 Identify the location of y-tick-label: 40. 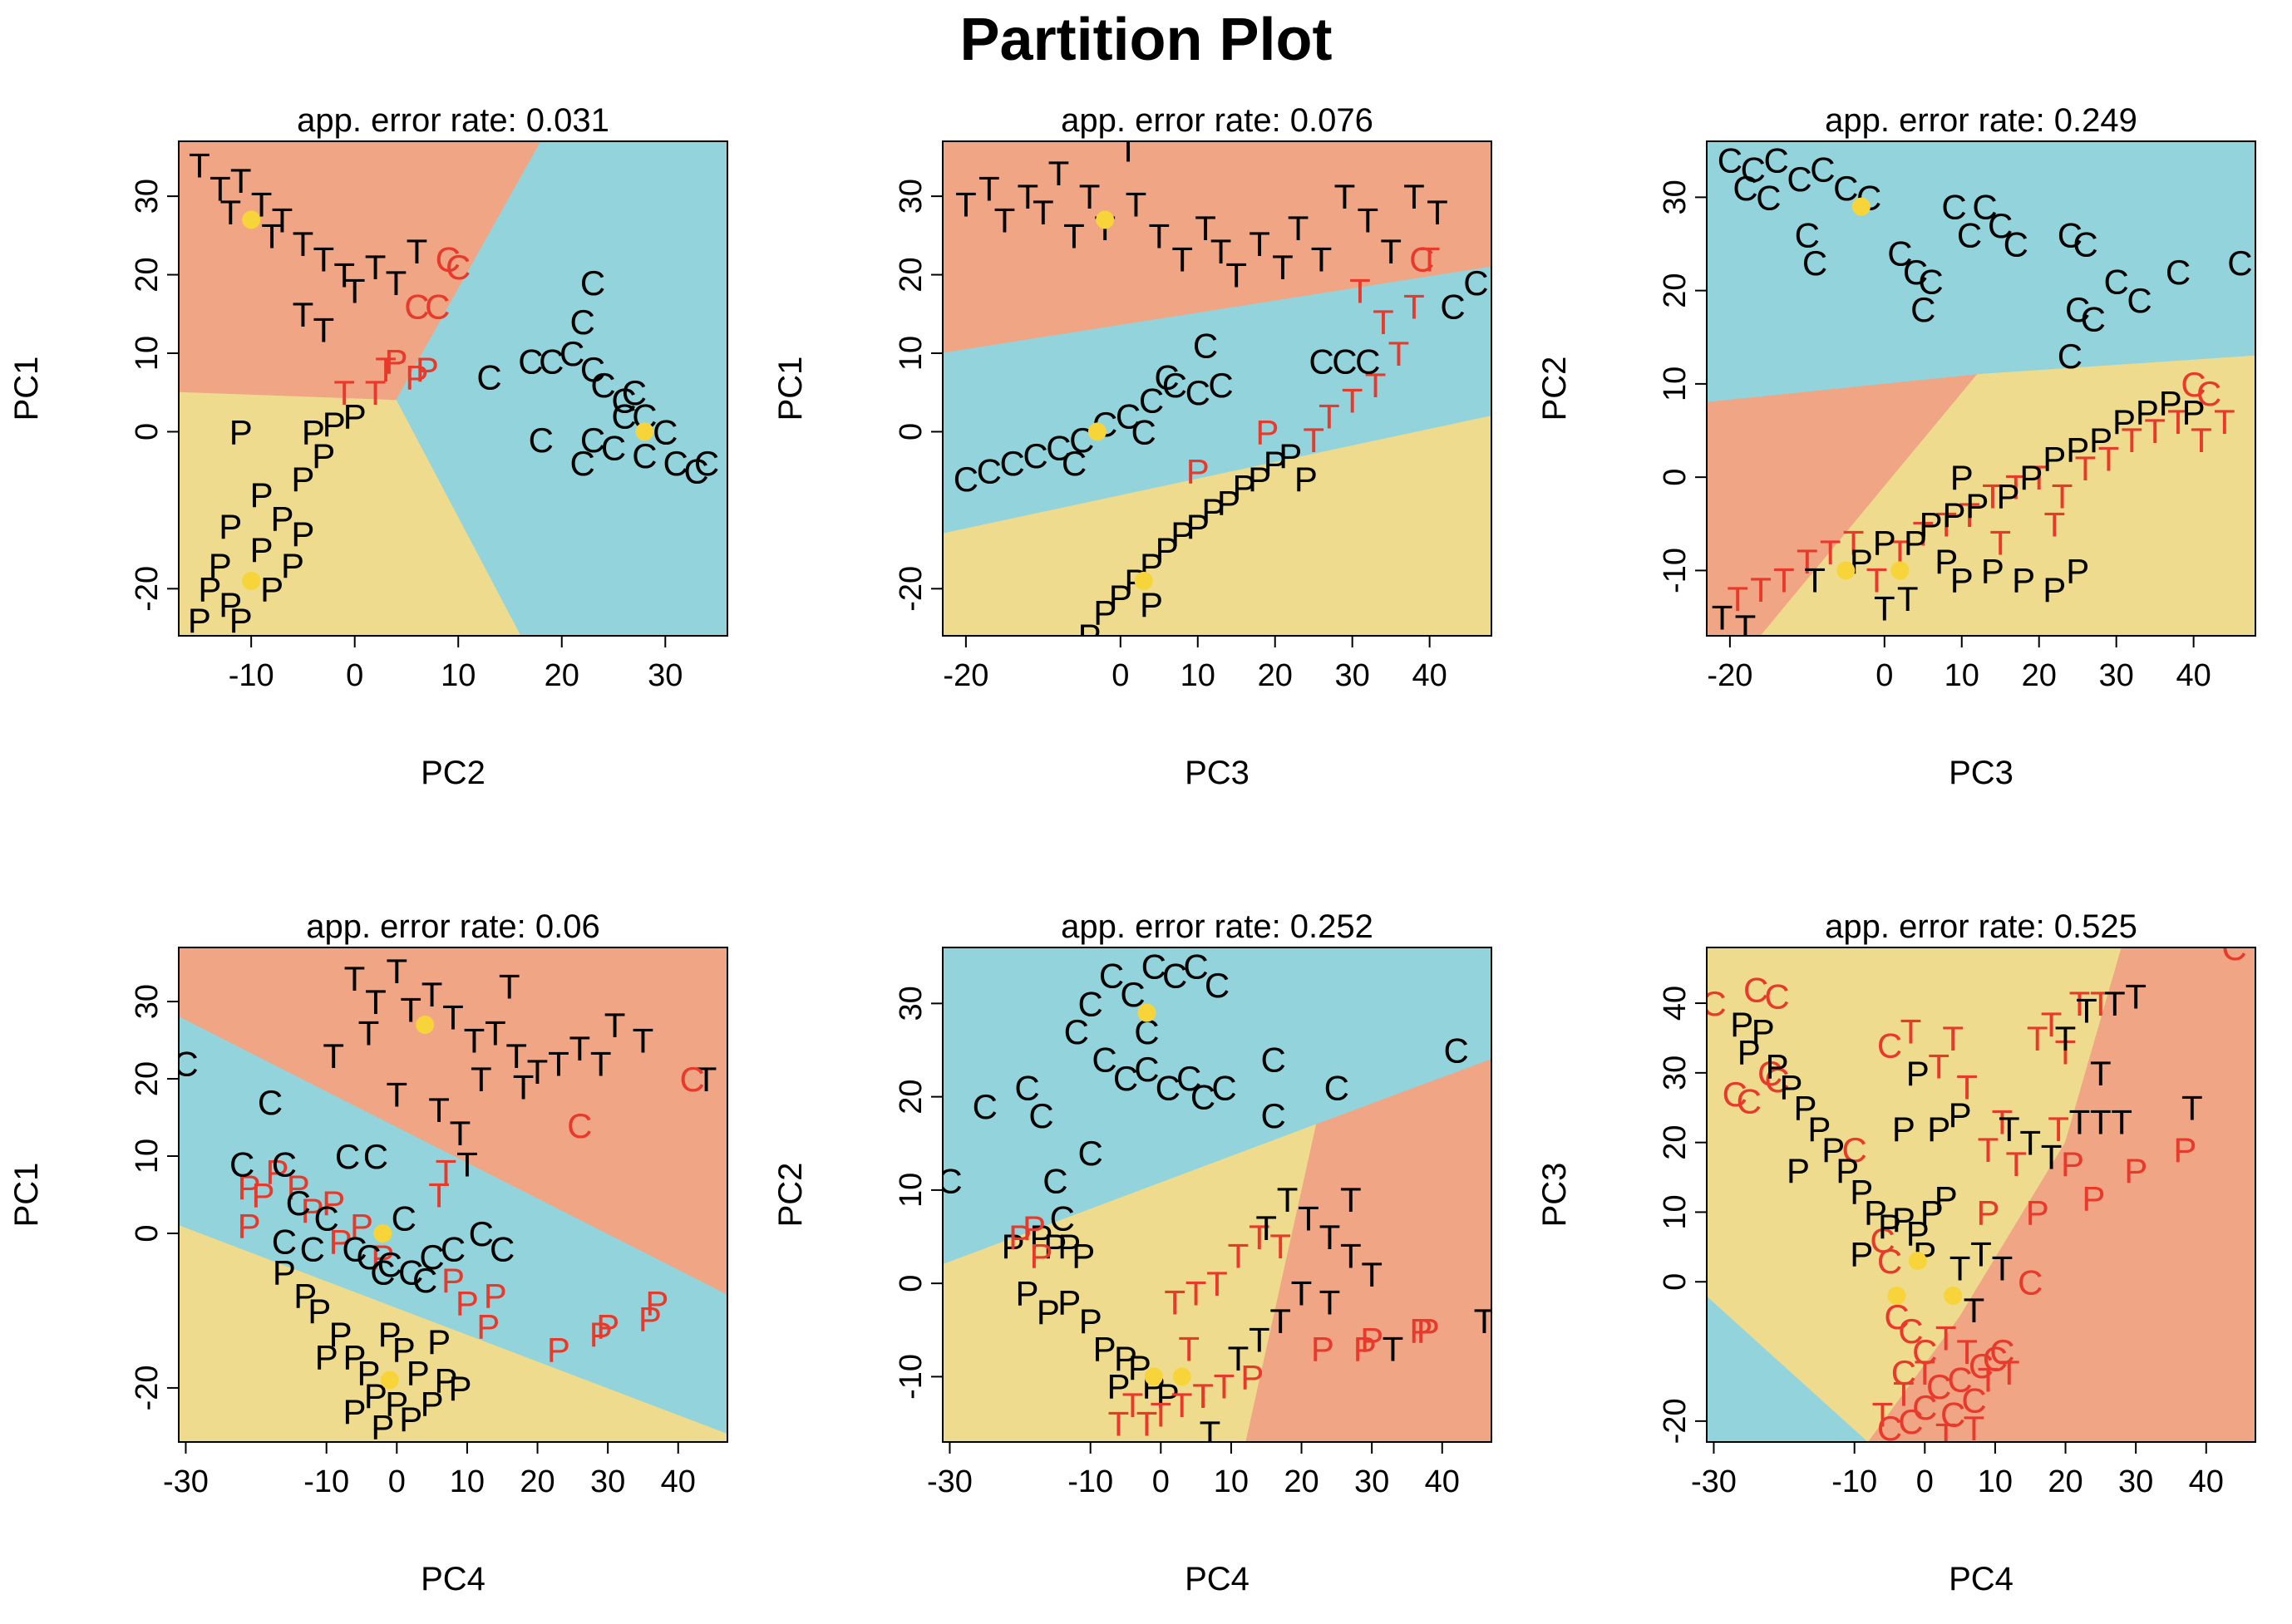
(1675, 1003).